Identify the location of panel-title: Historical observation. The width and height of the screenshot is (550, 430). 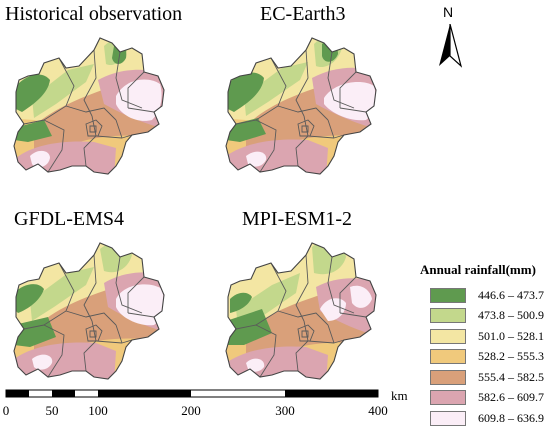
(94, 14).